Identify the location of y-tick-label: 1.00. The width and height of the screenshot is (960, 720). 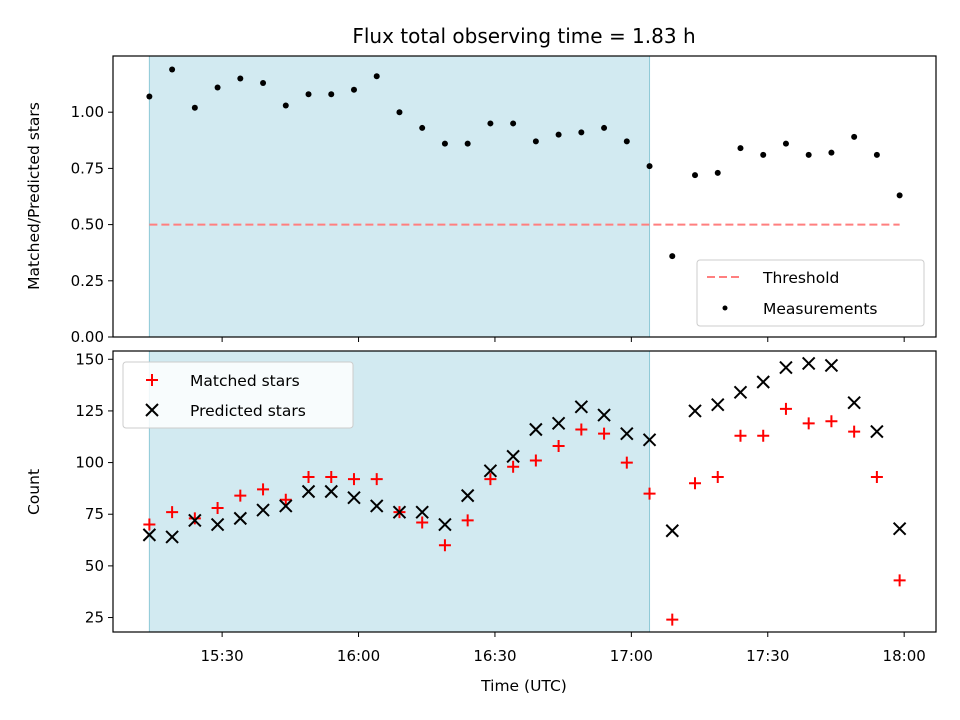
(87, 112).